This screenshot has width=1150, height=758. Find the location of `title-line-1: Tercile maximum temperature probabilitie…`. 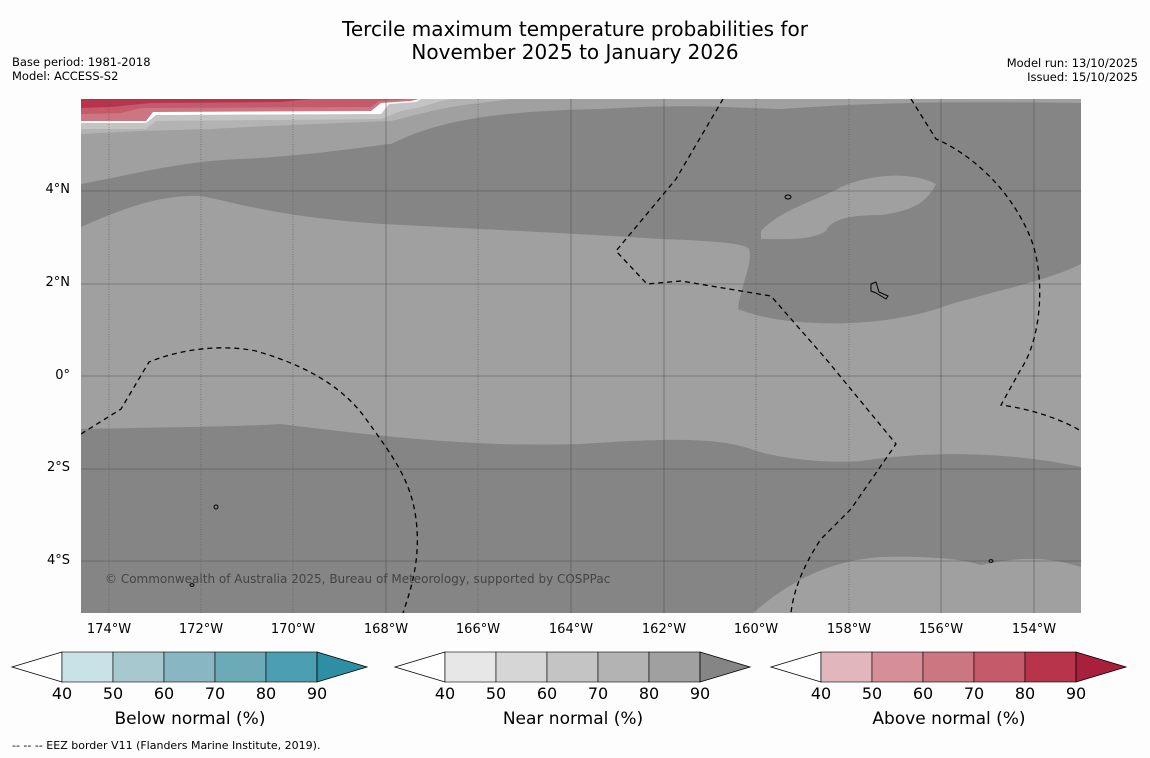

title-line-1: Tercile maximum temperature probabilitie… is located at coordinates (575, 29).